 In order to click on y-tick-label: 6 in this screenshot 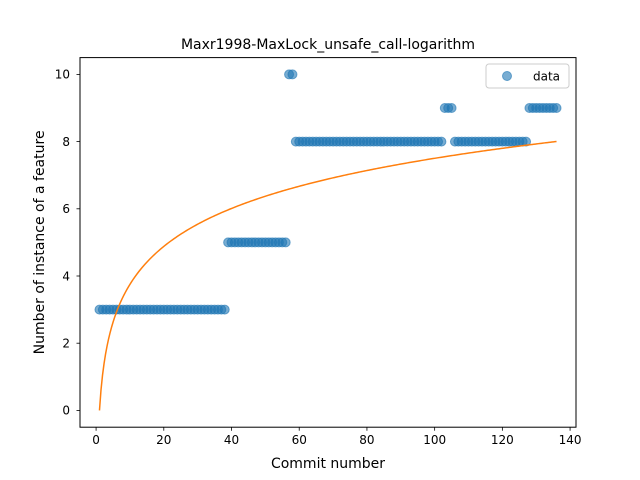, I will do `click(66, 209)`.